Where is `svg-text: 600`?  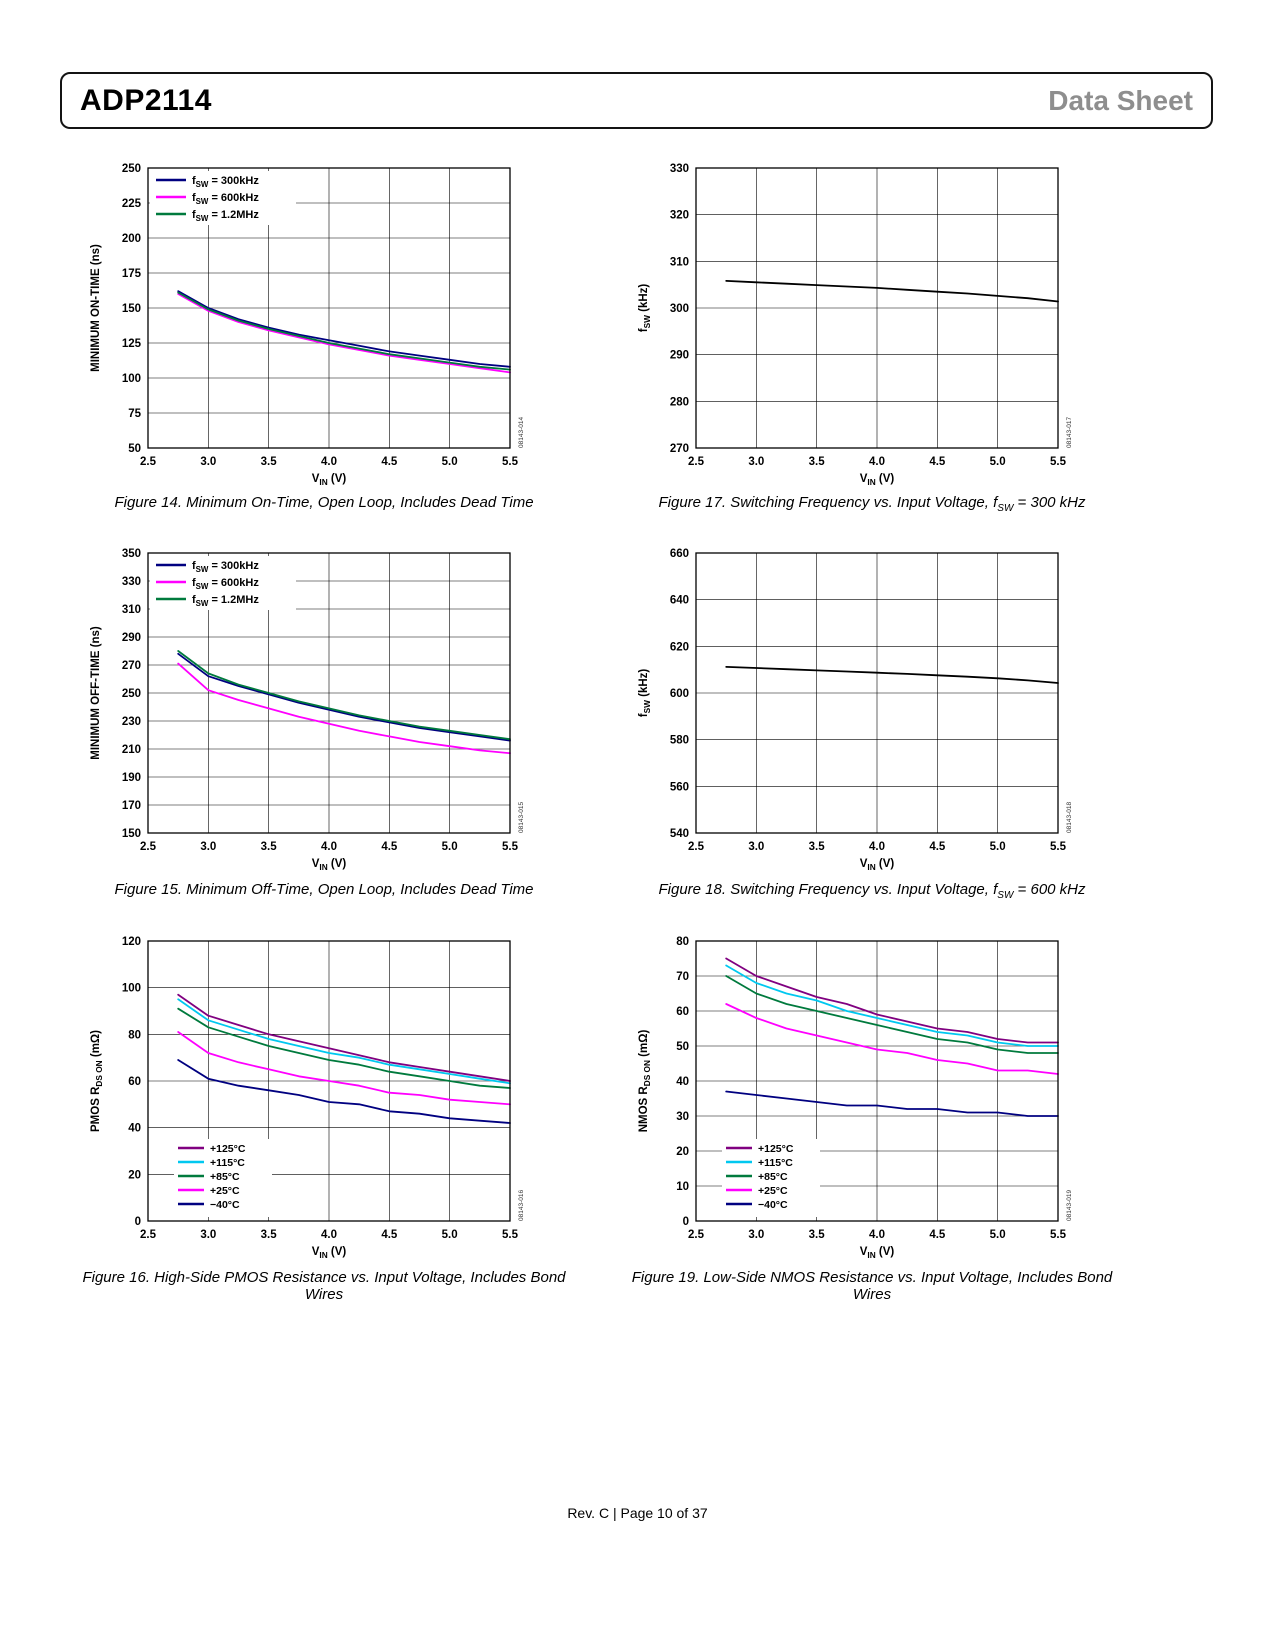
svg-text: 600 is located at coordinates (679, 694).